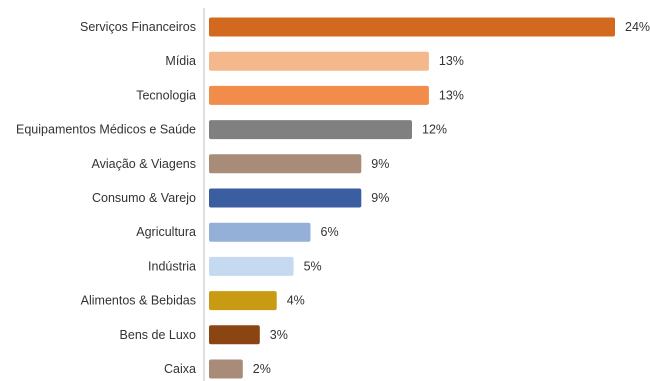  I want to click on value-label-4: 9%, so click(380, 164).